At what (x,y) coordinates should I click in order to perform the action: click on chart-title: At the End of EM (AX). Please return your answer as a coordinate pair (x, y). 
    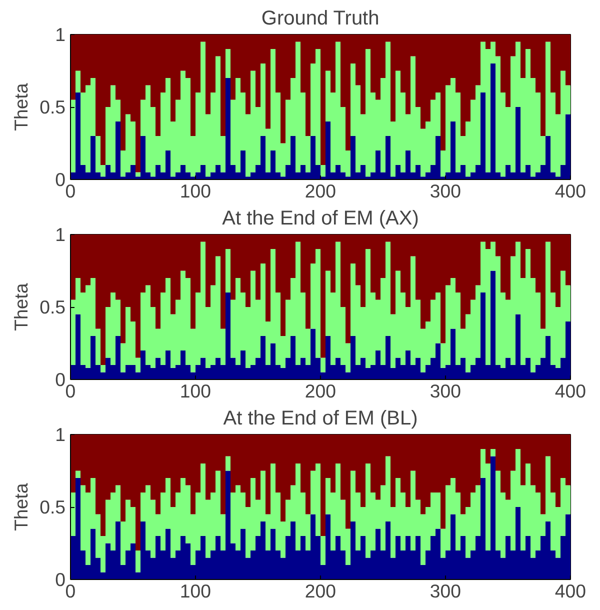
    Looking at the image, I should click on (320, 219).